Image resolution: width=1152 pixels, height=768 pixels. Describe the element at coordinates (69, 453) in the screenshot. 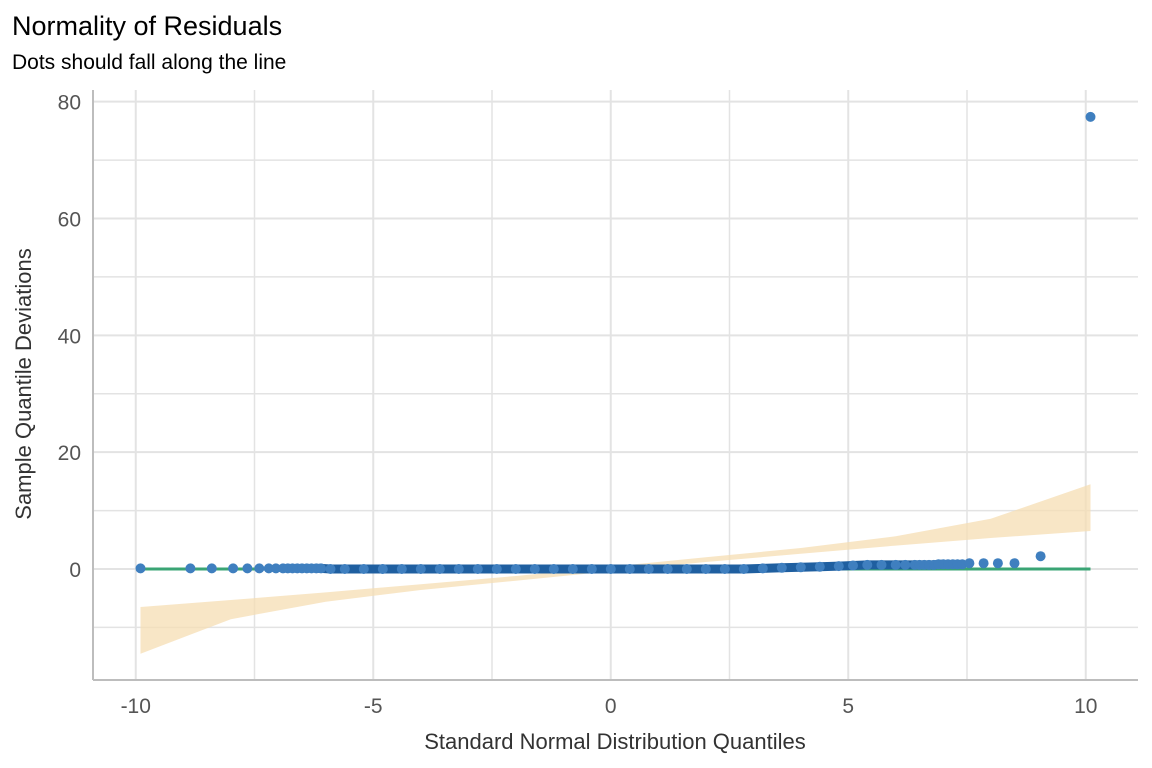

I see `y-tick-label: 20` at that location.